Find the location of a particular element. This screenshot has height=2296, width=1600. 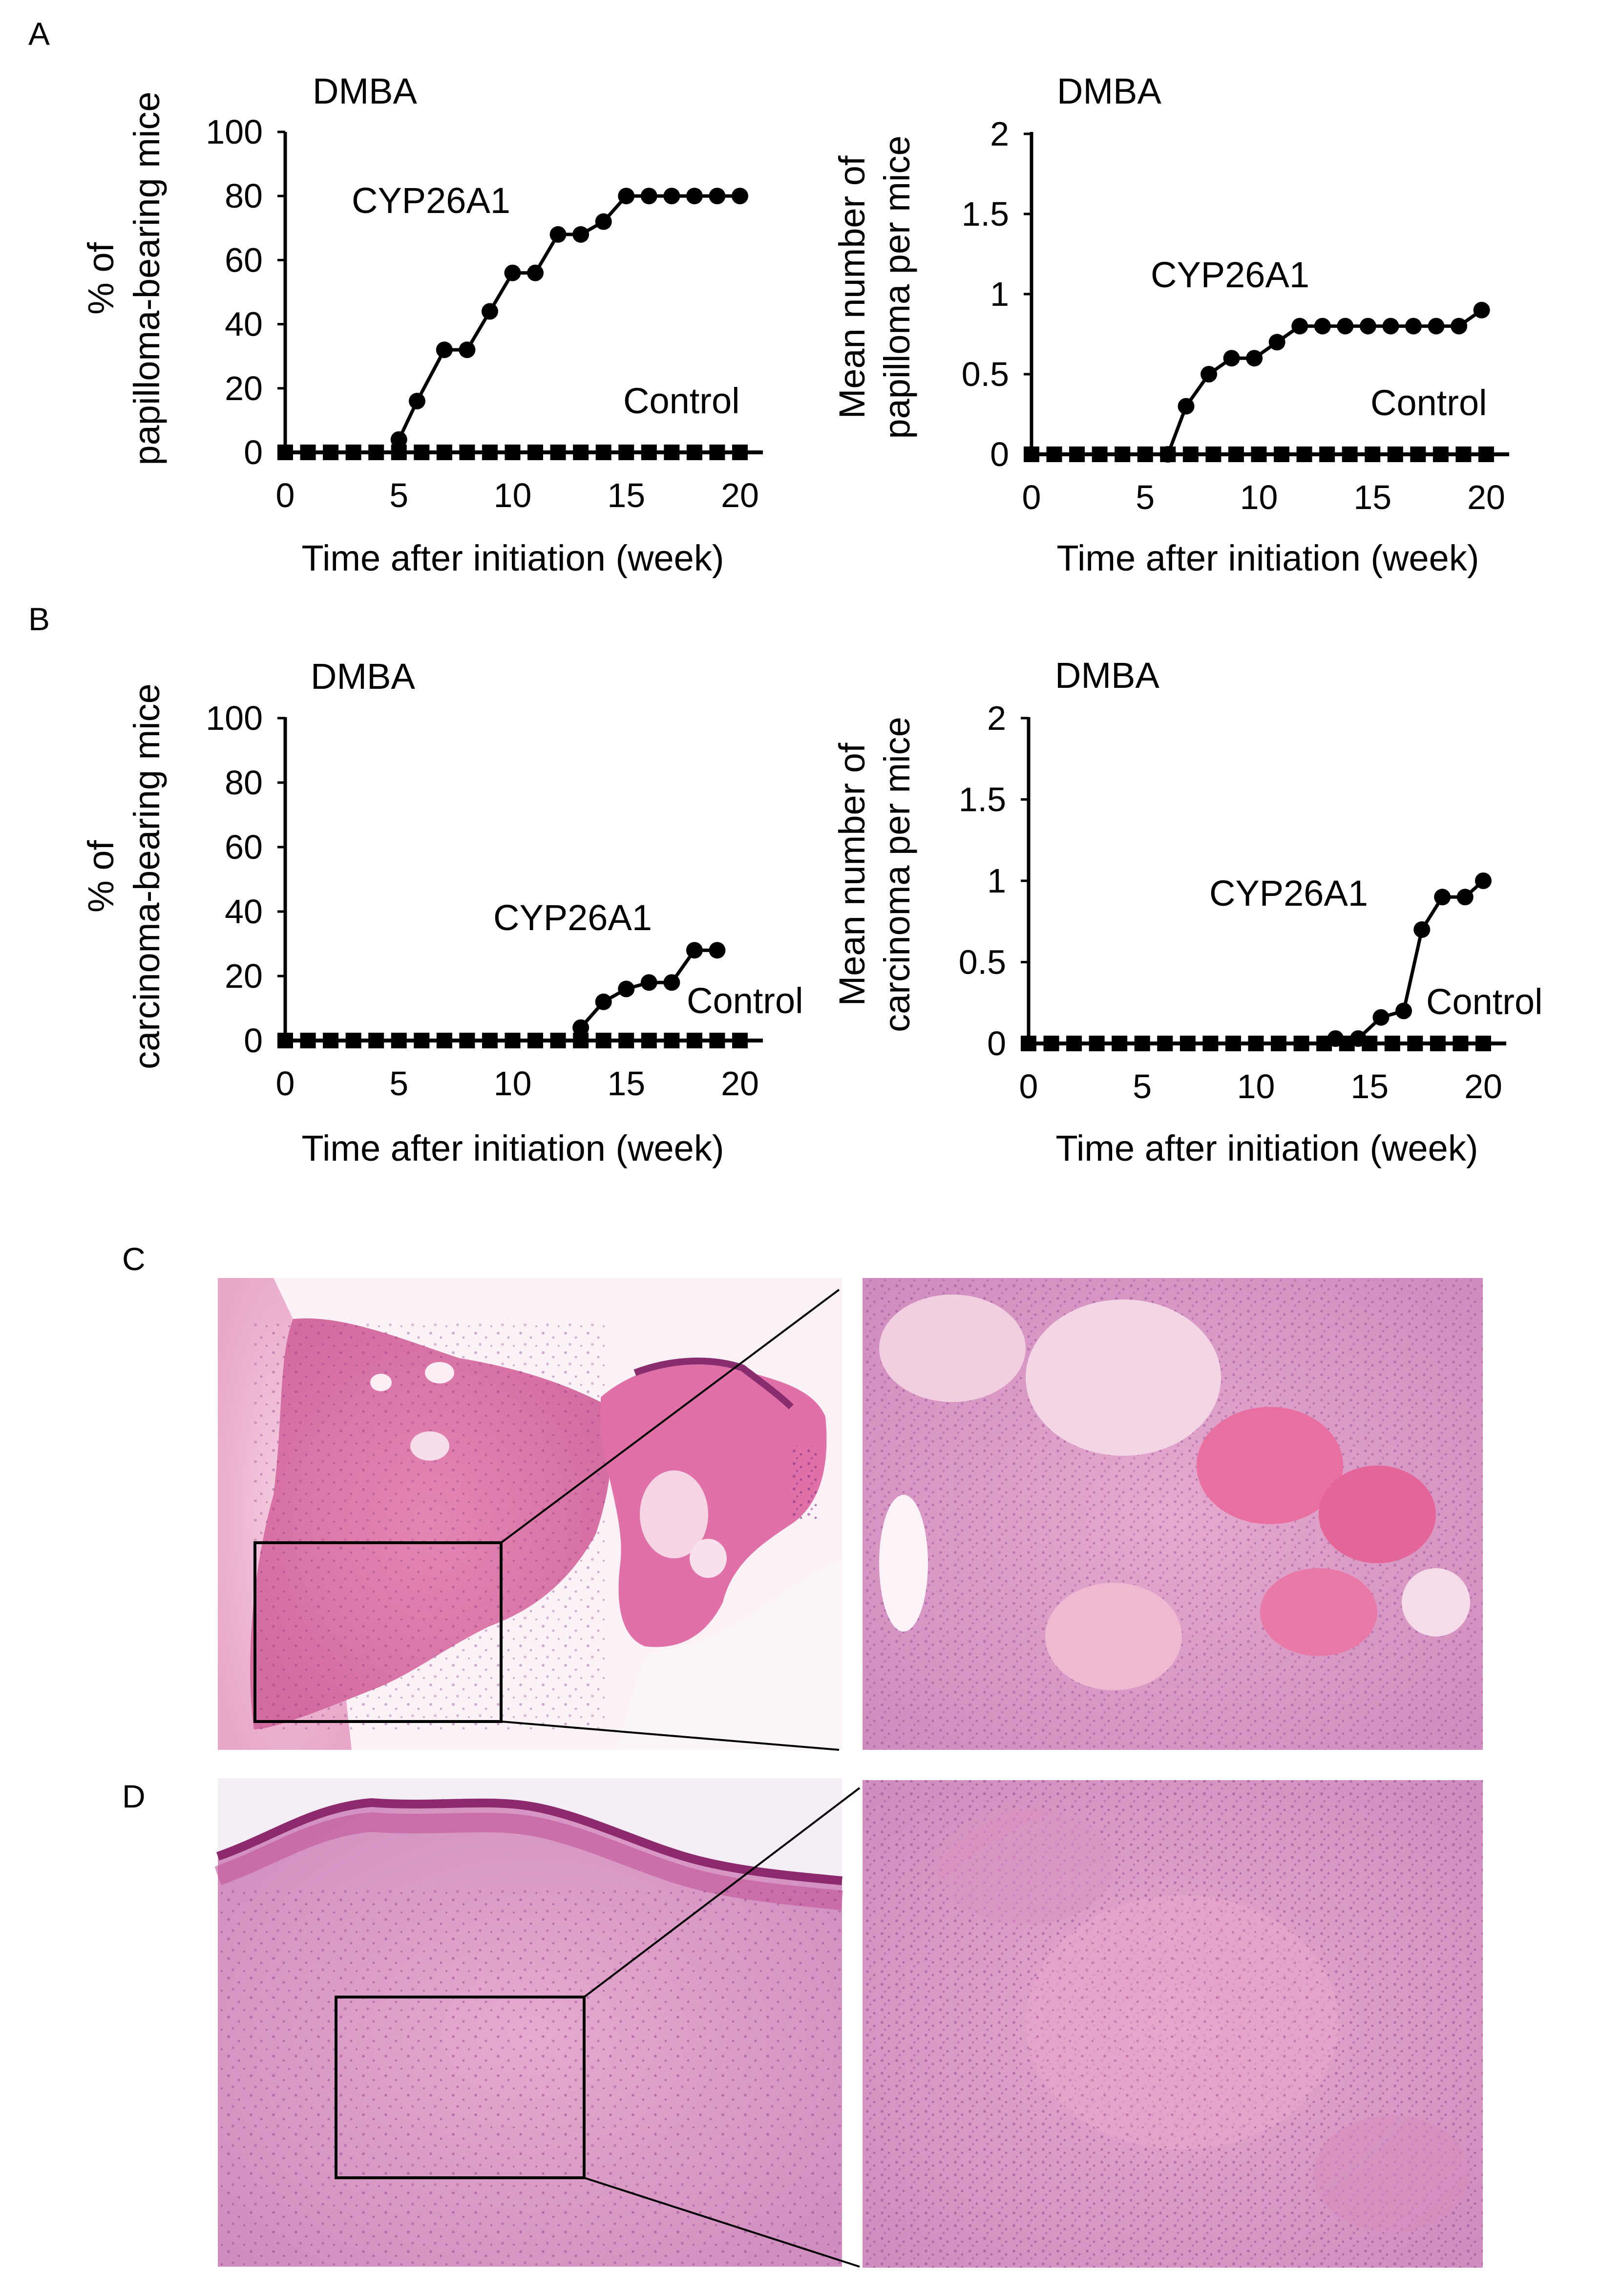

y-axis-label-line1: Mean number of is located at coordinates (852, 875).